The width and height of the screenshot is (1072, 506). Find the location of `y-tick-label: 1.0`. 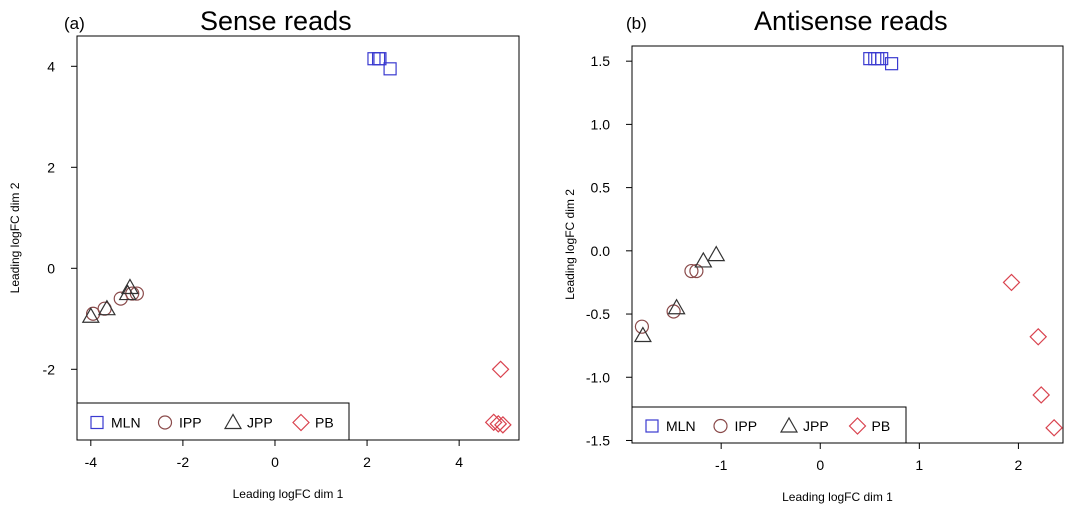

y-tick-label: 1.0 is located at coordinates (601, 124).